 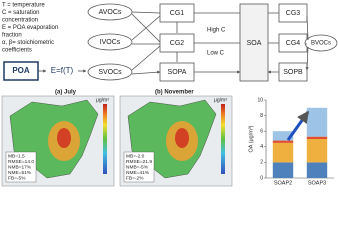 What do you see at coordinates (20, 173) in the screenshot?
I see `stat: NME=51%` at bounding box center [20, 173].